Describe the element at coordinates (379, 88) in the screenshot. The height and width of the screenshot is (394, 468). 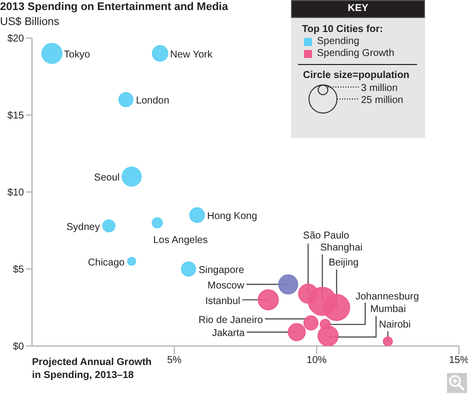
I see `legend-label: 3 million` at that location.